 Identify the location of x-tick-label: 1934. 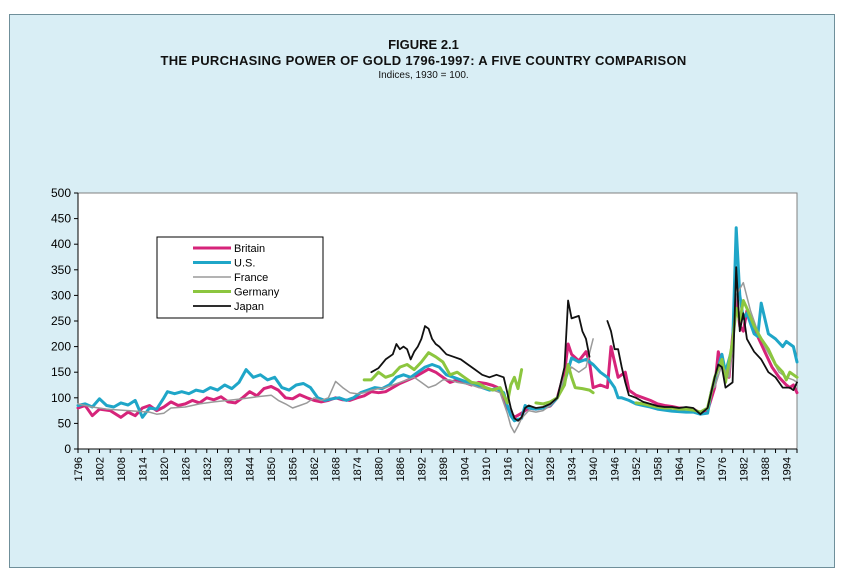
(573, 469).